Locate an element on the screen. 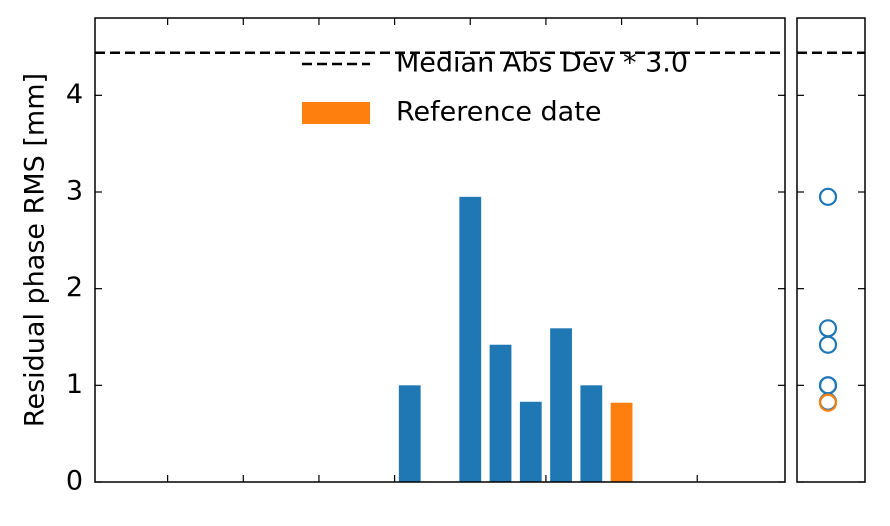 The image size is (890, 526). y-tick-label: 0 is located at coordinates (74, 481).